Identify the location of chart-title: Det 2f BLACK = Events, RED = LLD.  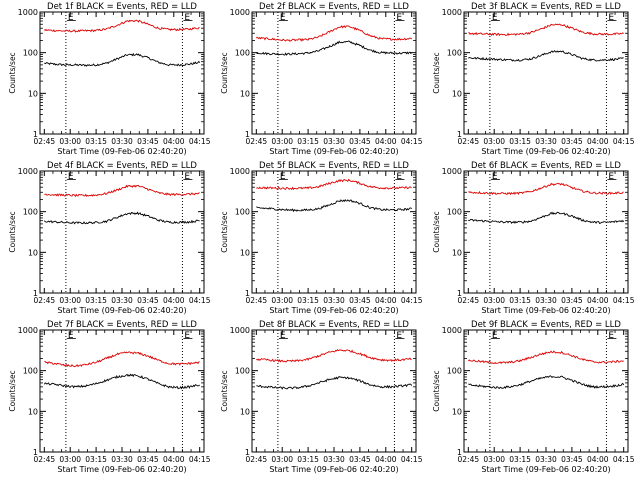
(334, 7).